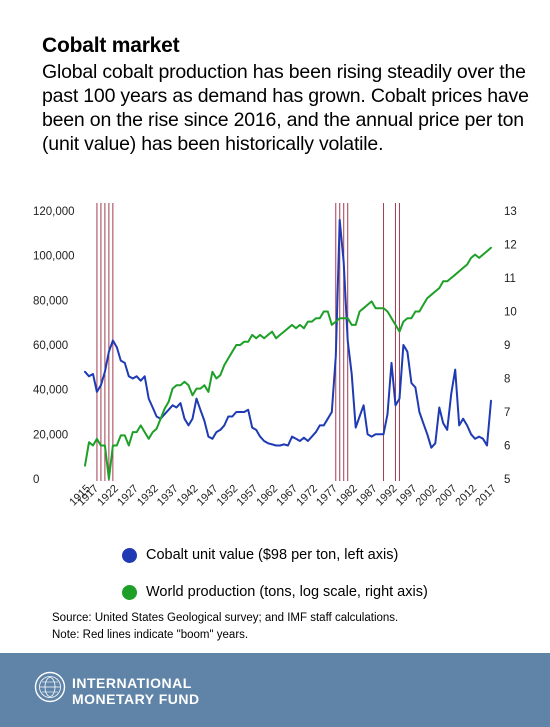 This screenshot has width=550, height=727. Describe the element at coordinates (510, 212) in the screenshot. I see `right-tick-label: 13` at that location.